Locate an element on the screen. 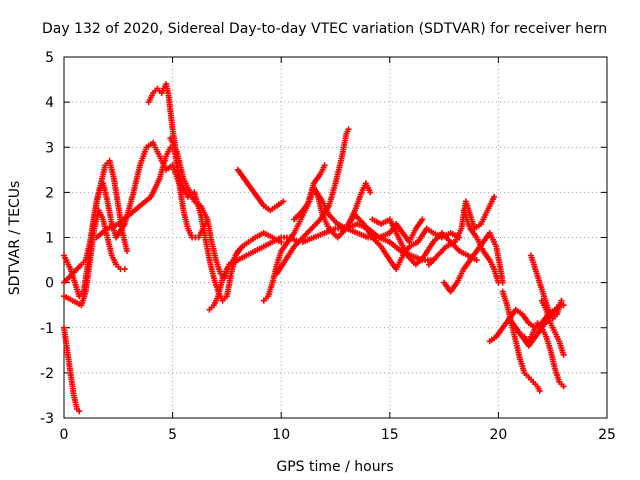 The image size is (640, 480). series-sat-z is located at coordinates (552, 327).